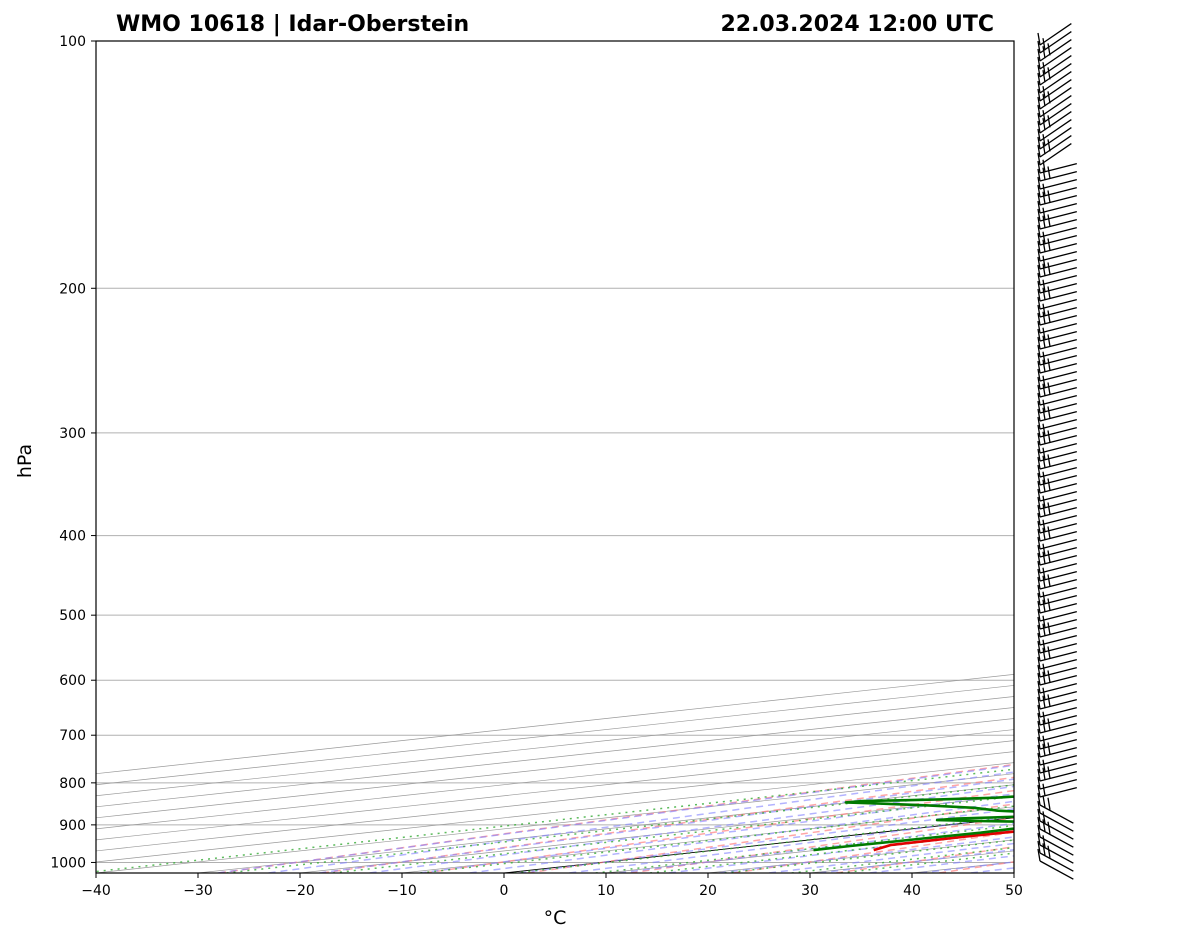 Image resolution: width=1181 pixels, height=941 pixels. Describe the element at coordinates (72, 826) in the screenshot. I see `y-tick-label: 900` at that location.